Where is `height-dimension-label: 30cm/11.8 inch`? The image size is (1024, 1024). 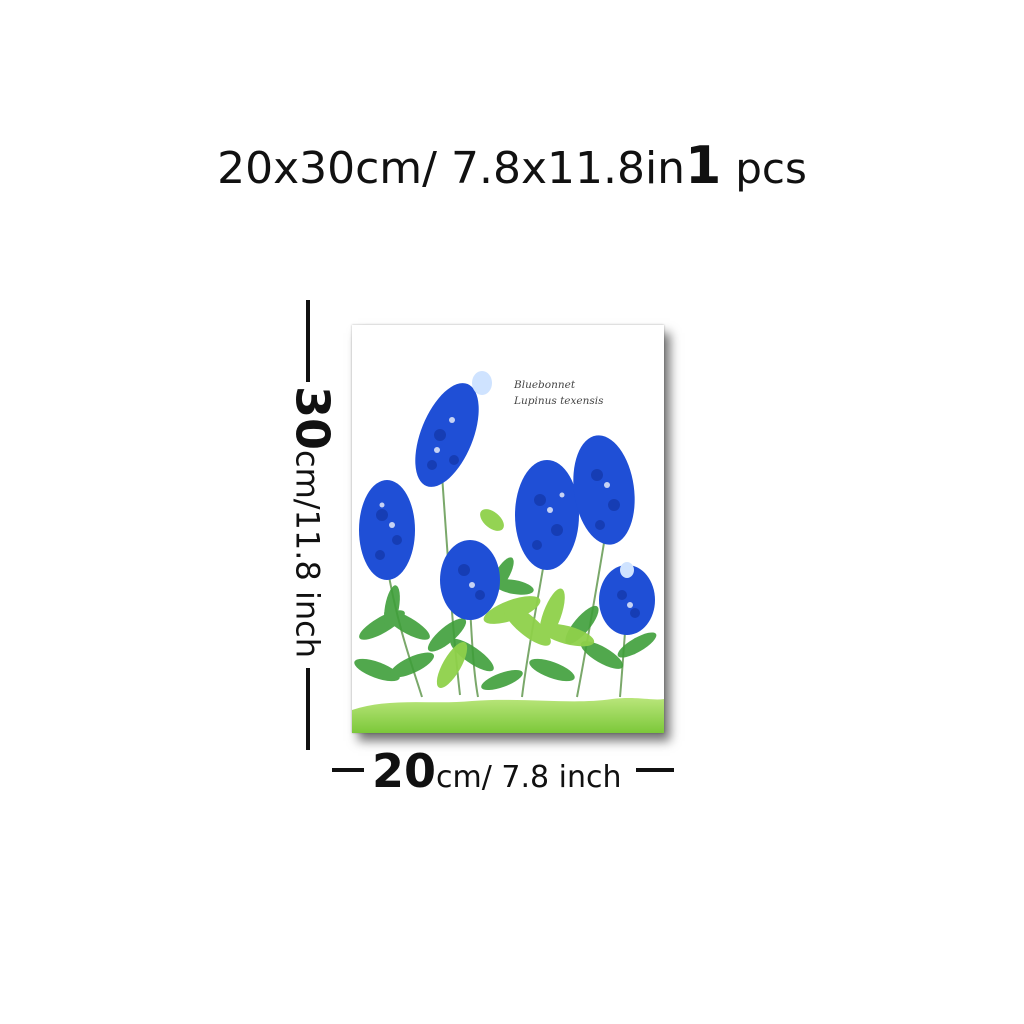 height-dimension-label: 30cm/11.8 inch is located at coordinates (313, 522).